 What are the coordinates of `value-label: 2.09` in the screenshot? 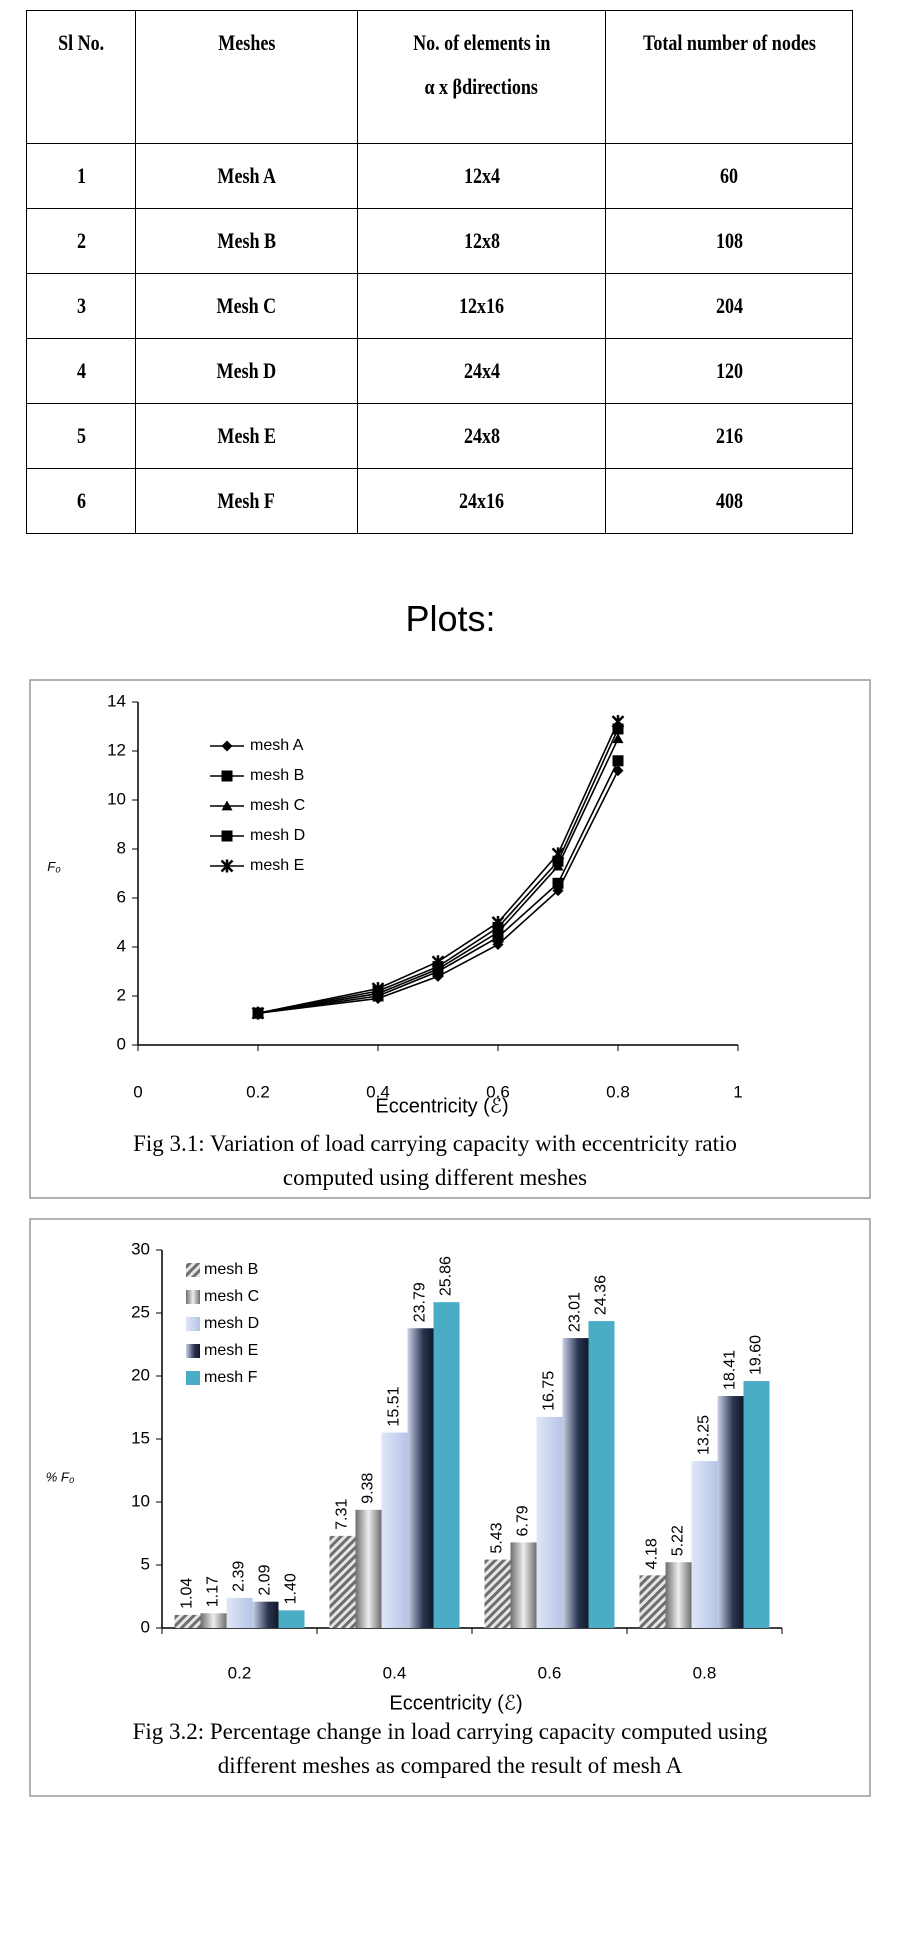 It's located at (265, 1579).